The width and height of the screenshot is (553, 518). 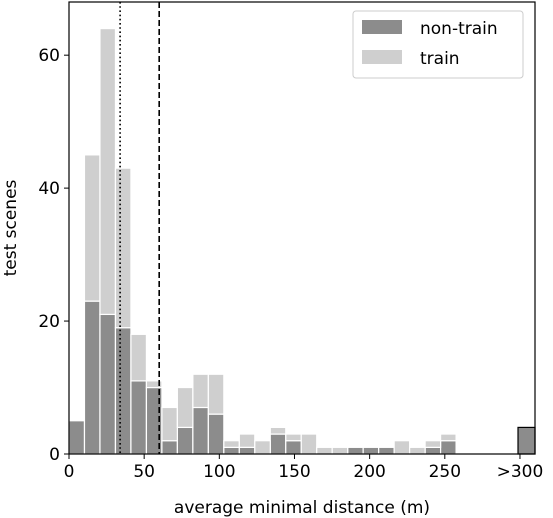 I want to click on x-tick-label: 250, so click(x=445, y=472).